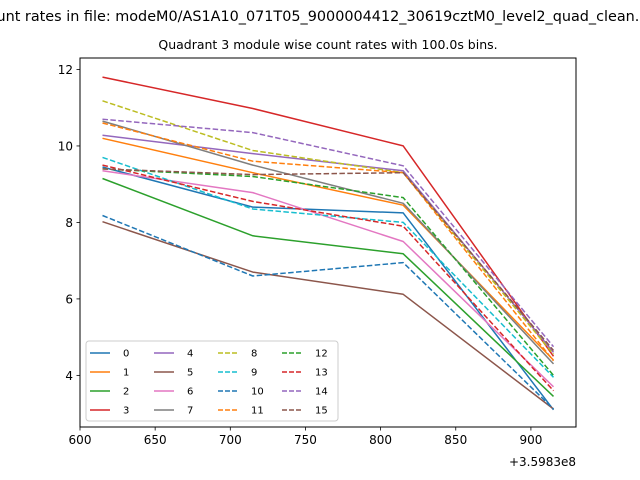 This screenshot has width=640, height=480. I want to click on legend-label: 1, so click(126, 373).